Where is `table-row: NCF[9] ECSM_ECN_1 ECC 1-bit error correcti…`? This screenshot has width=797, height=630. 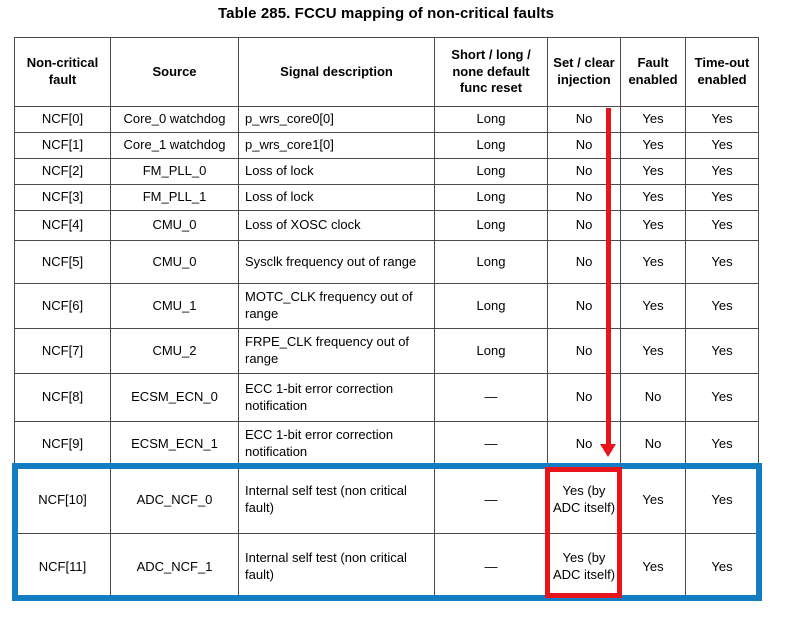 table-row: NCF[9] ECSM_ECN_1 ECC 1-bit error correcti… is located at coordinates (386, 444).